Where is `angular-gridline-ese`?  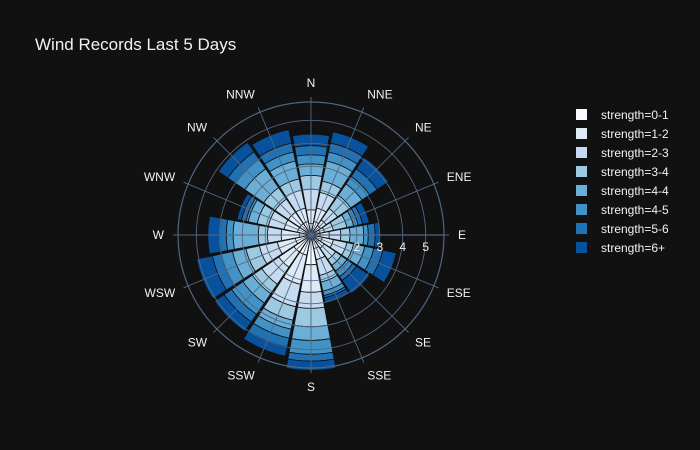
angular-gridline-ese is located at coordinates (372, 260).